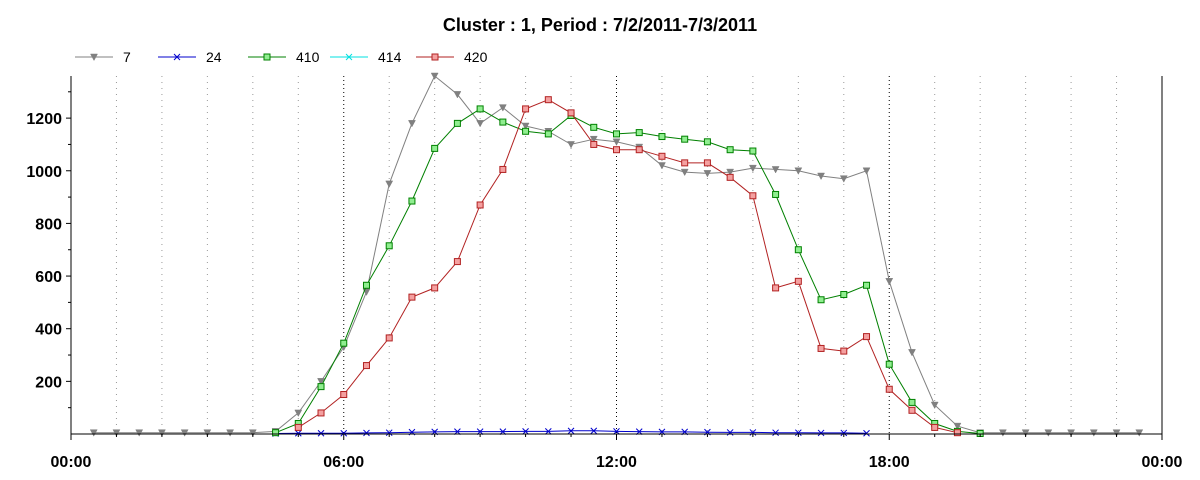 The image size is (1200, 480). Describe the element at coordinates (600, 25) in the screenshot. I see `chart-title: Cluster : 1, Period : 7/2/2011-7/3/2011` at that location.